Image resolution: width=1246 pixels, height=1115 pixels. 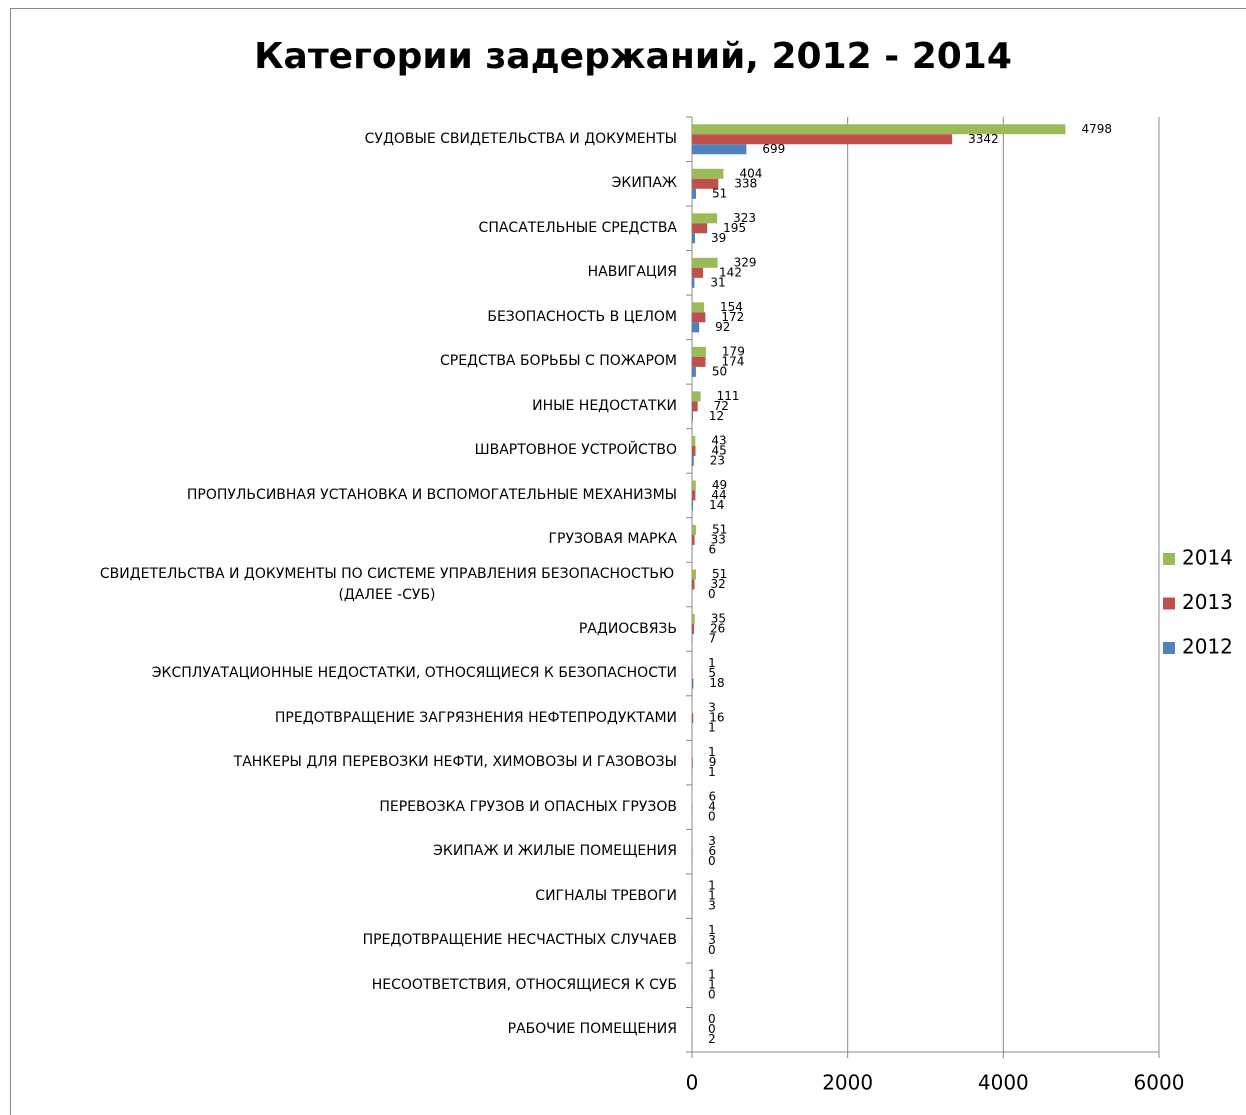 I want to click on data-label: 5, so click(x=712, y=673).